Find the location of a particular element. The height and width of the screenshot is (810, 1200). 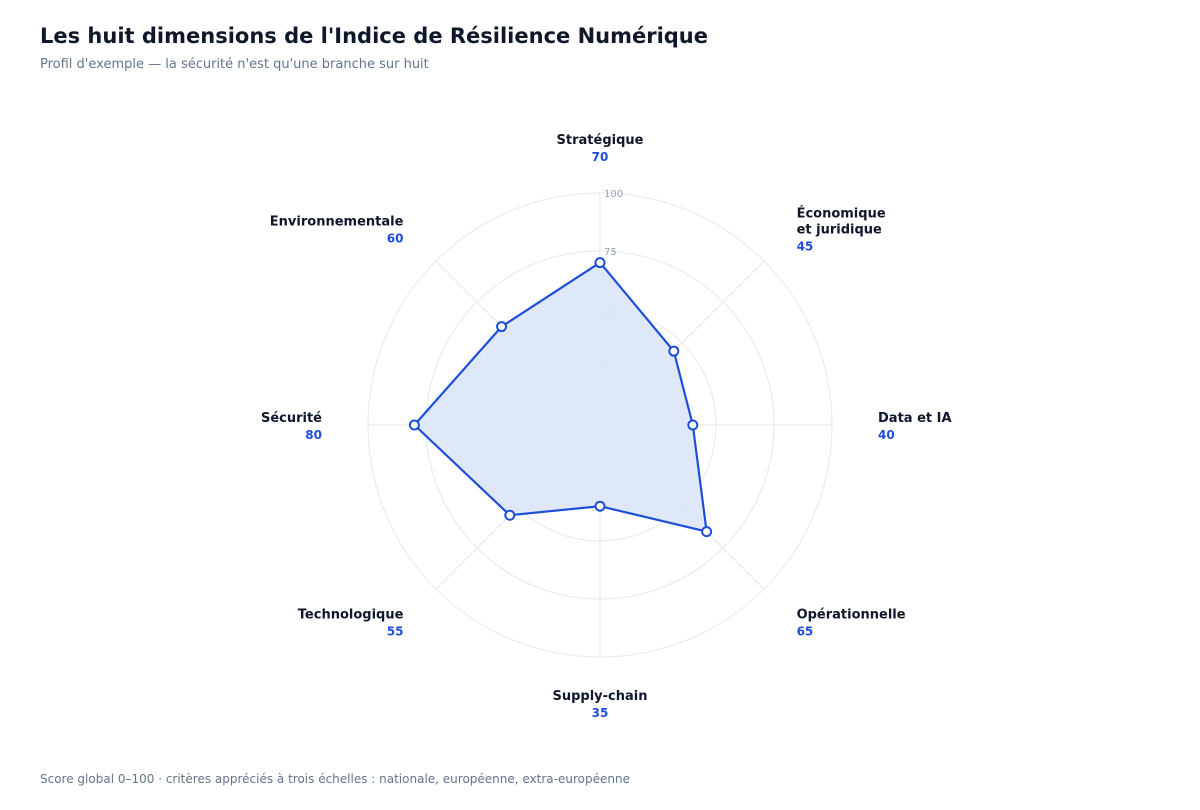

axis-label: Environnementale is located at coordinates (337, 221).